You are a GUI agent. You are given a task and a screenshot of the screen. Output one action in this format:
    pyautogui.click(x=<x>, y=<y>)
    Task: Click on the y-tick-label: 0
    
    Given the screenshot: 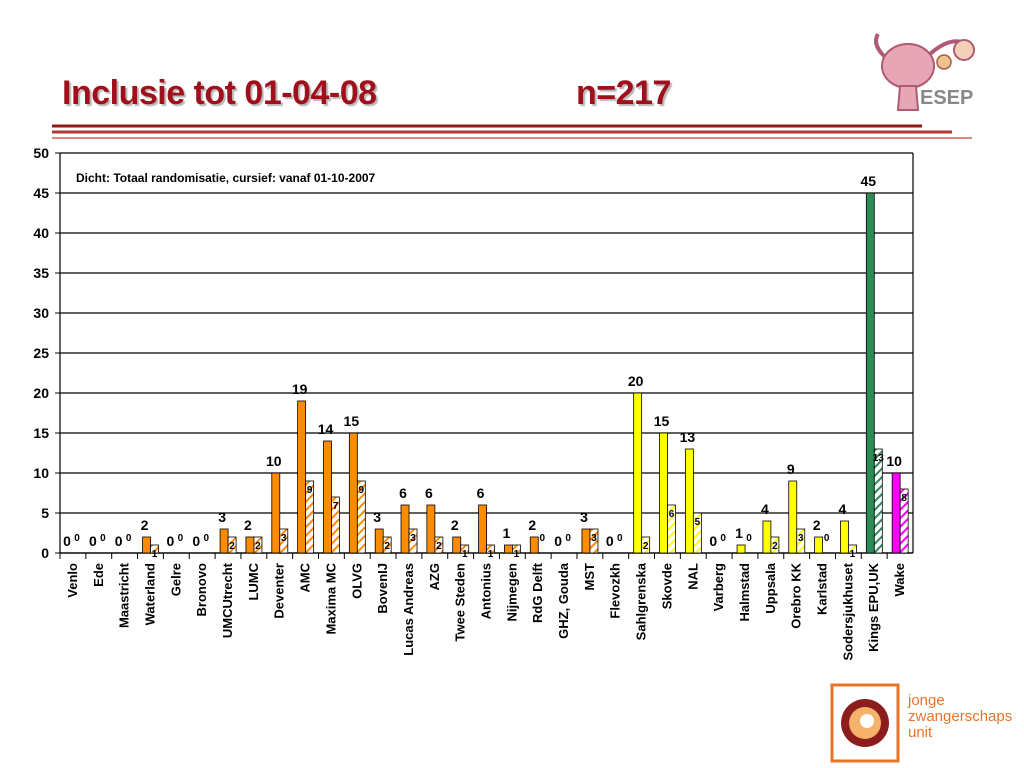 What is the action you would take?
    pyautogui.click(x=45, y=553)
    